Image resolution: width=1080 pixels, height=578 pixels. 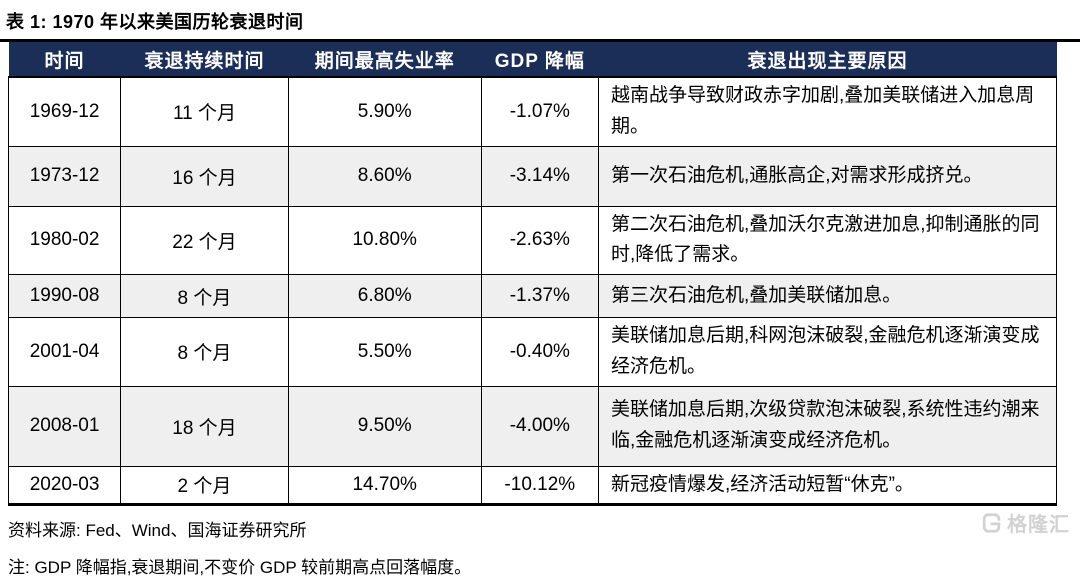 I want to click on table-title: 表 1: 1970 年以来美国历轮衰退时间, so click(x=155, y=22).